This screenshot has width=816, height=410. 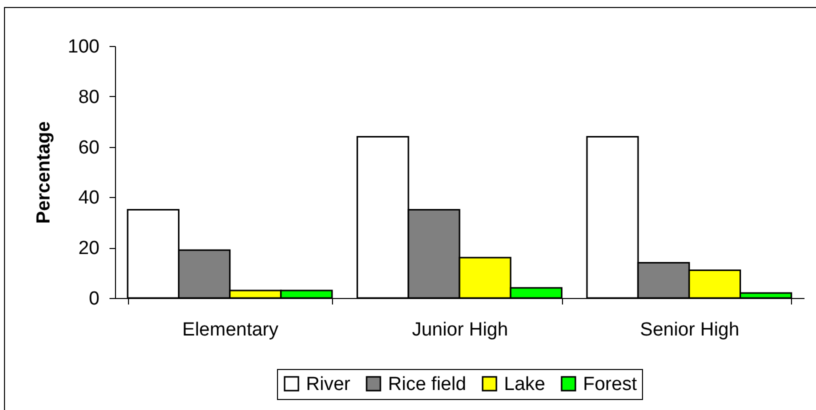 I want to click on y-axis-title: Percentage, so click(x=44, y=172).